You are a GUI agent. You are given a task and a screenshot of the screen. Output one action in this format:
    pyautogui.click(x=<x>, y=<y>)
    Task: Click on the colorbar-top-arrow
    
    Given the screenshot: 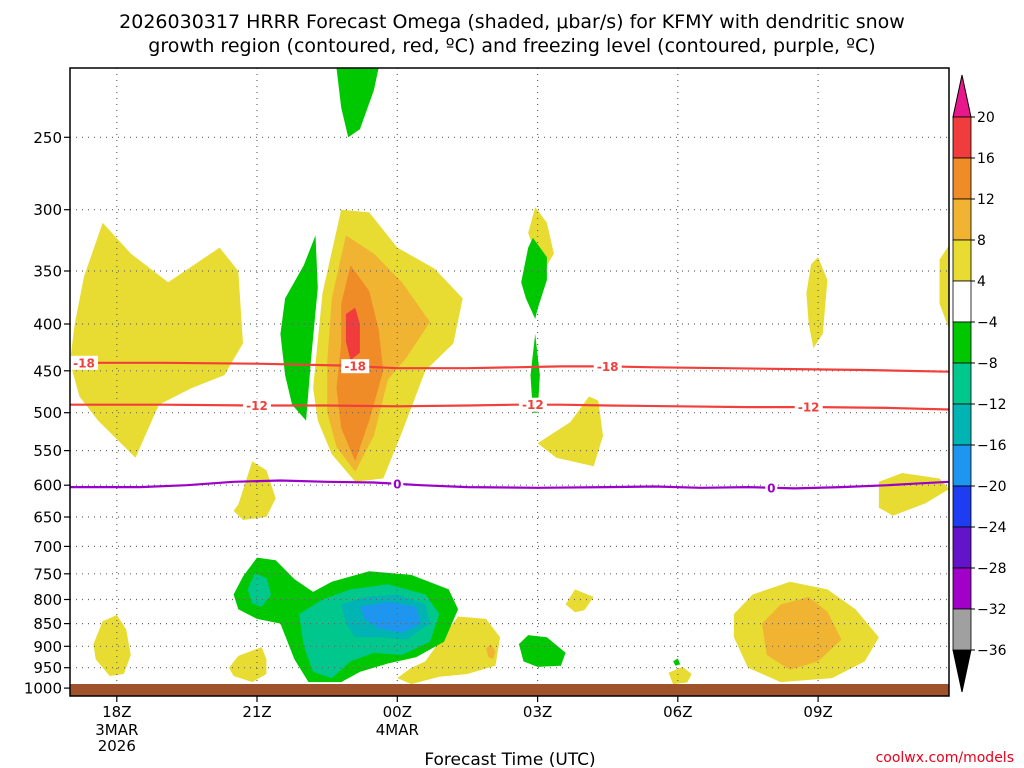 What is the action you would take?
    pyautogui.click(x=962, y=96)
    